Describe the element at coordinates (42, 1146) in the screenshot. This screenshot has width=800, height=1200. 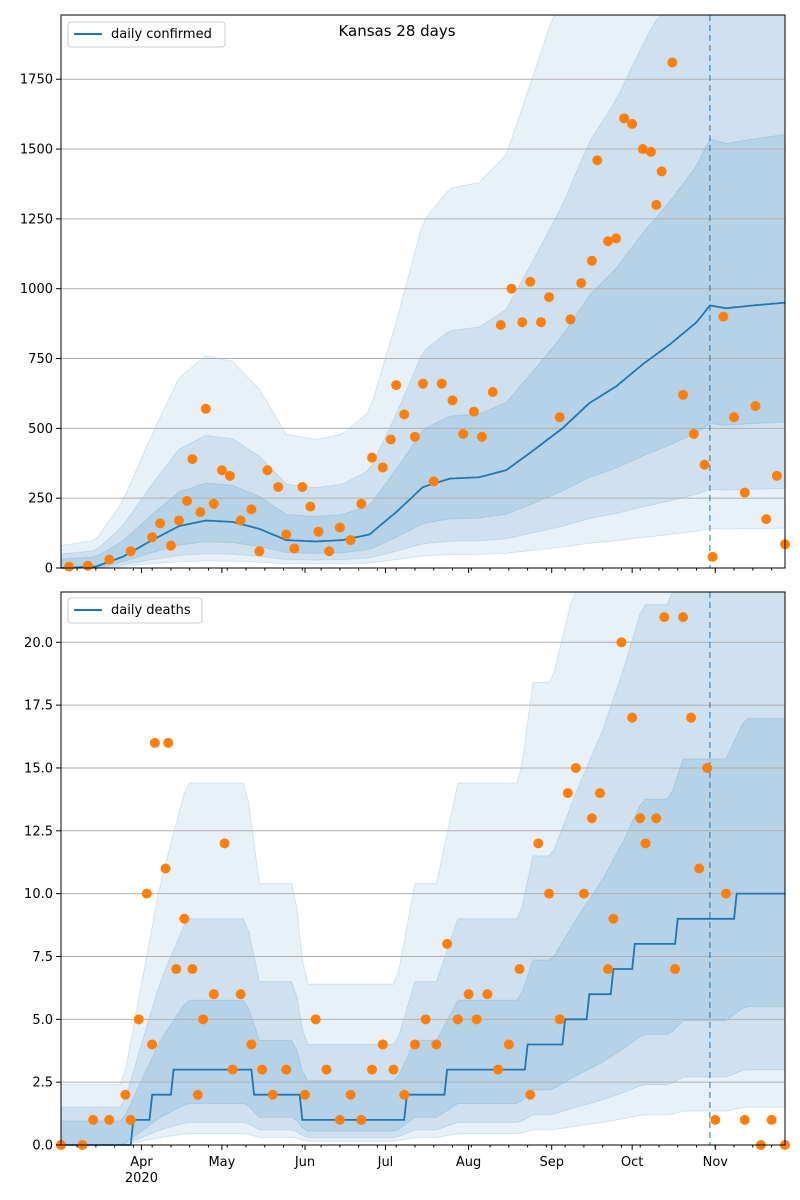
I see `y-tick-label: 0.0` at that location.